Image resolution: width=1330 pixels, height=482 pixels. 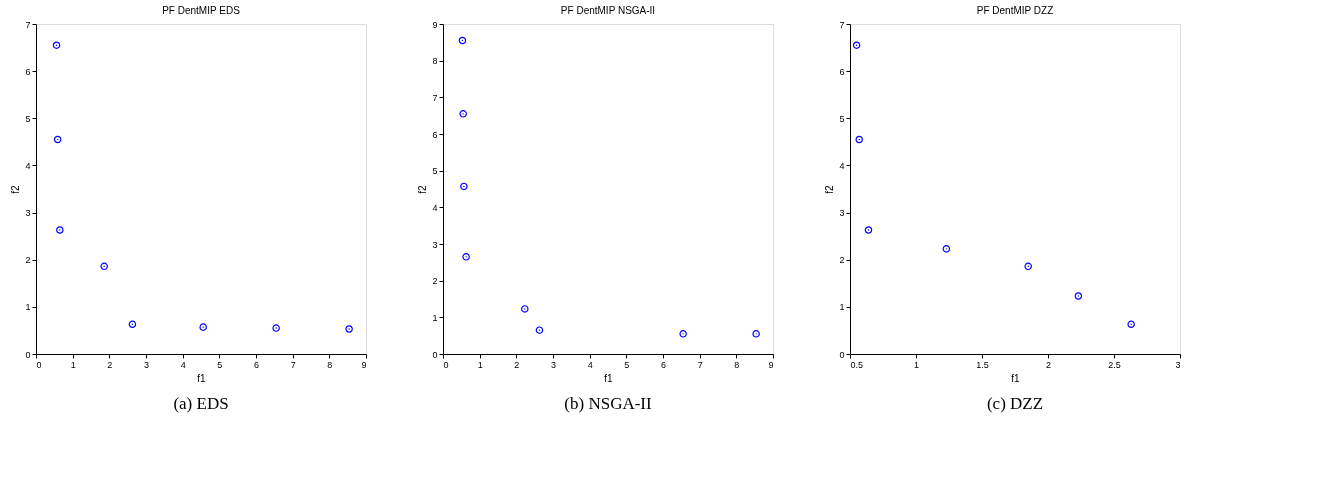 I want to click on chart-title: PF DentMIP DZZ, so click(x=1015, y=10).